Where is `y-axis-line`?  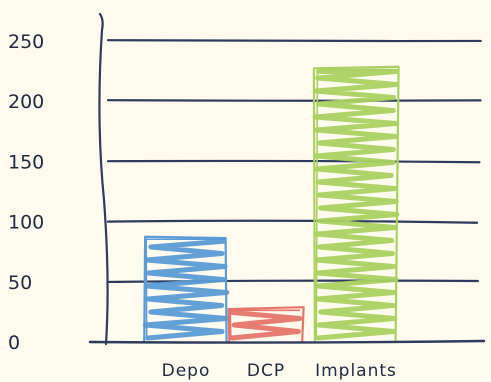 y-axis-line is located at coordinates (103, 179).